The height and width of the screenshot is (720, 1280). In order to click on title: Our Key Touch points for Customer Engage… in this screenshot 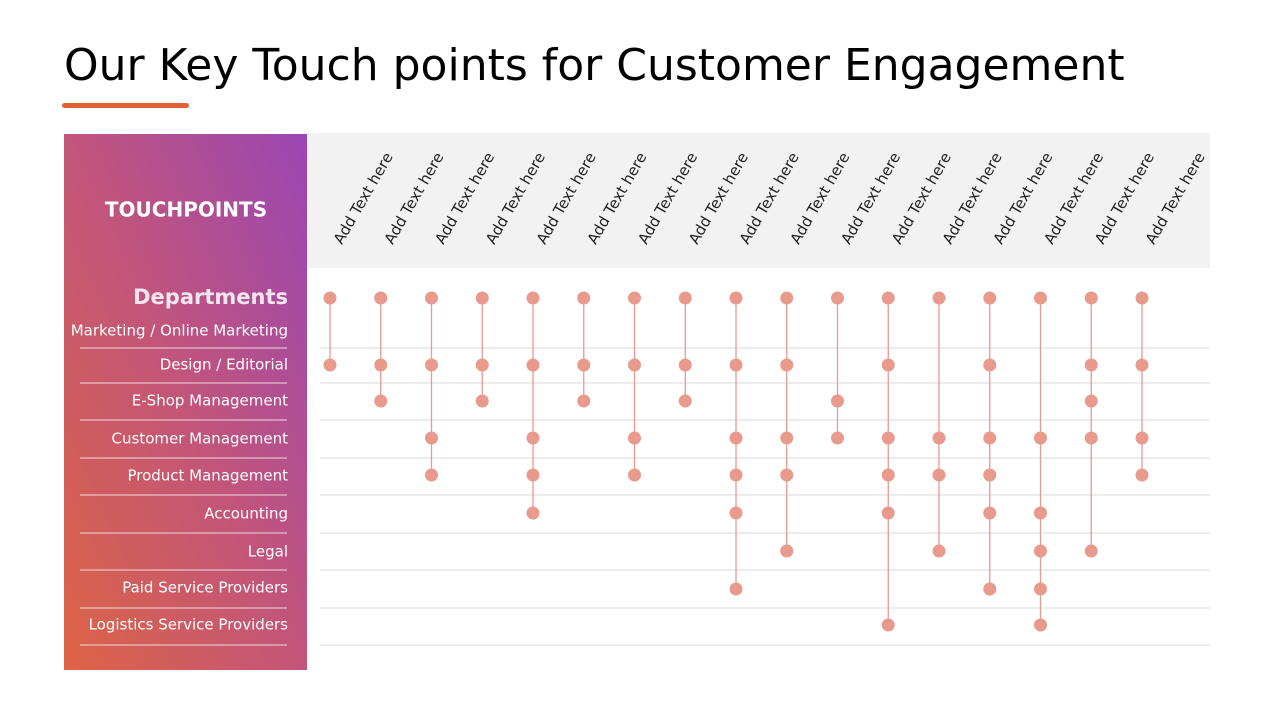, I will do `click(594, 65)`.